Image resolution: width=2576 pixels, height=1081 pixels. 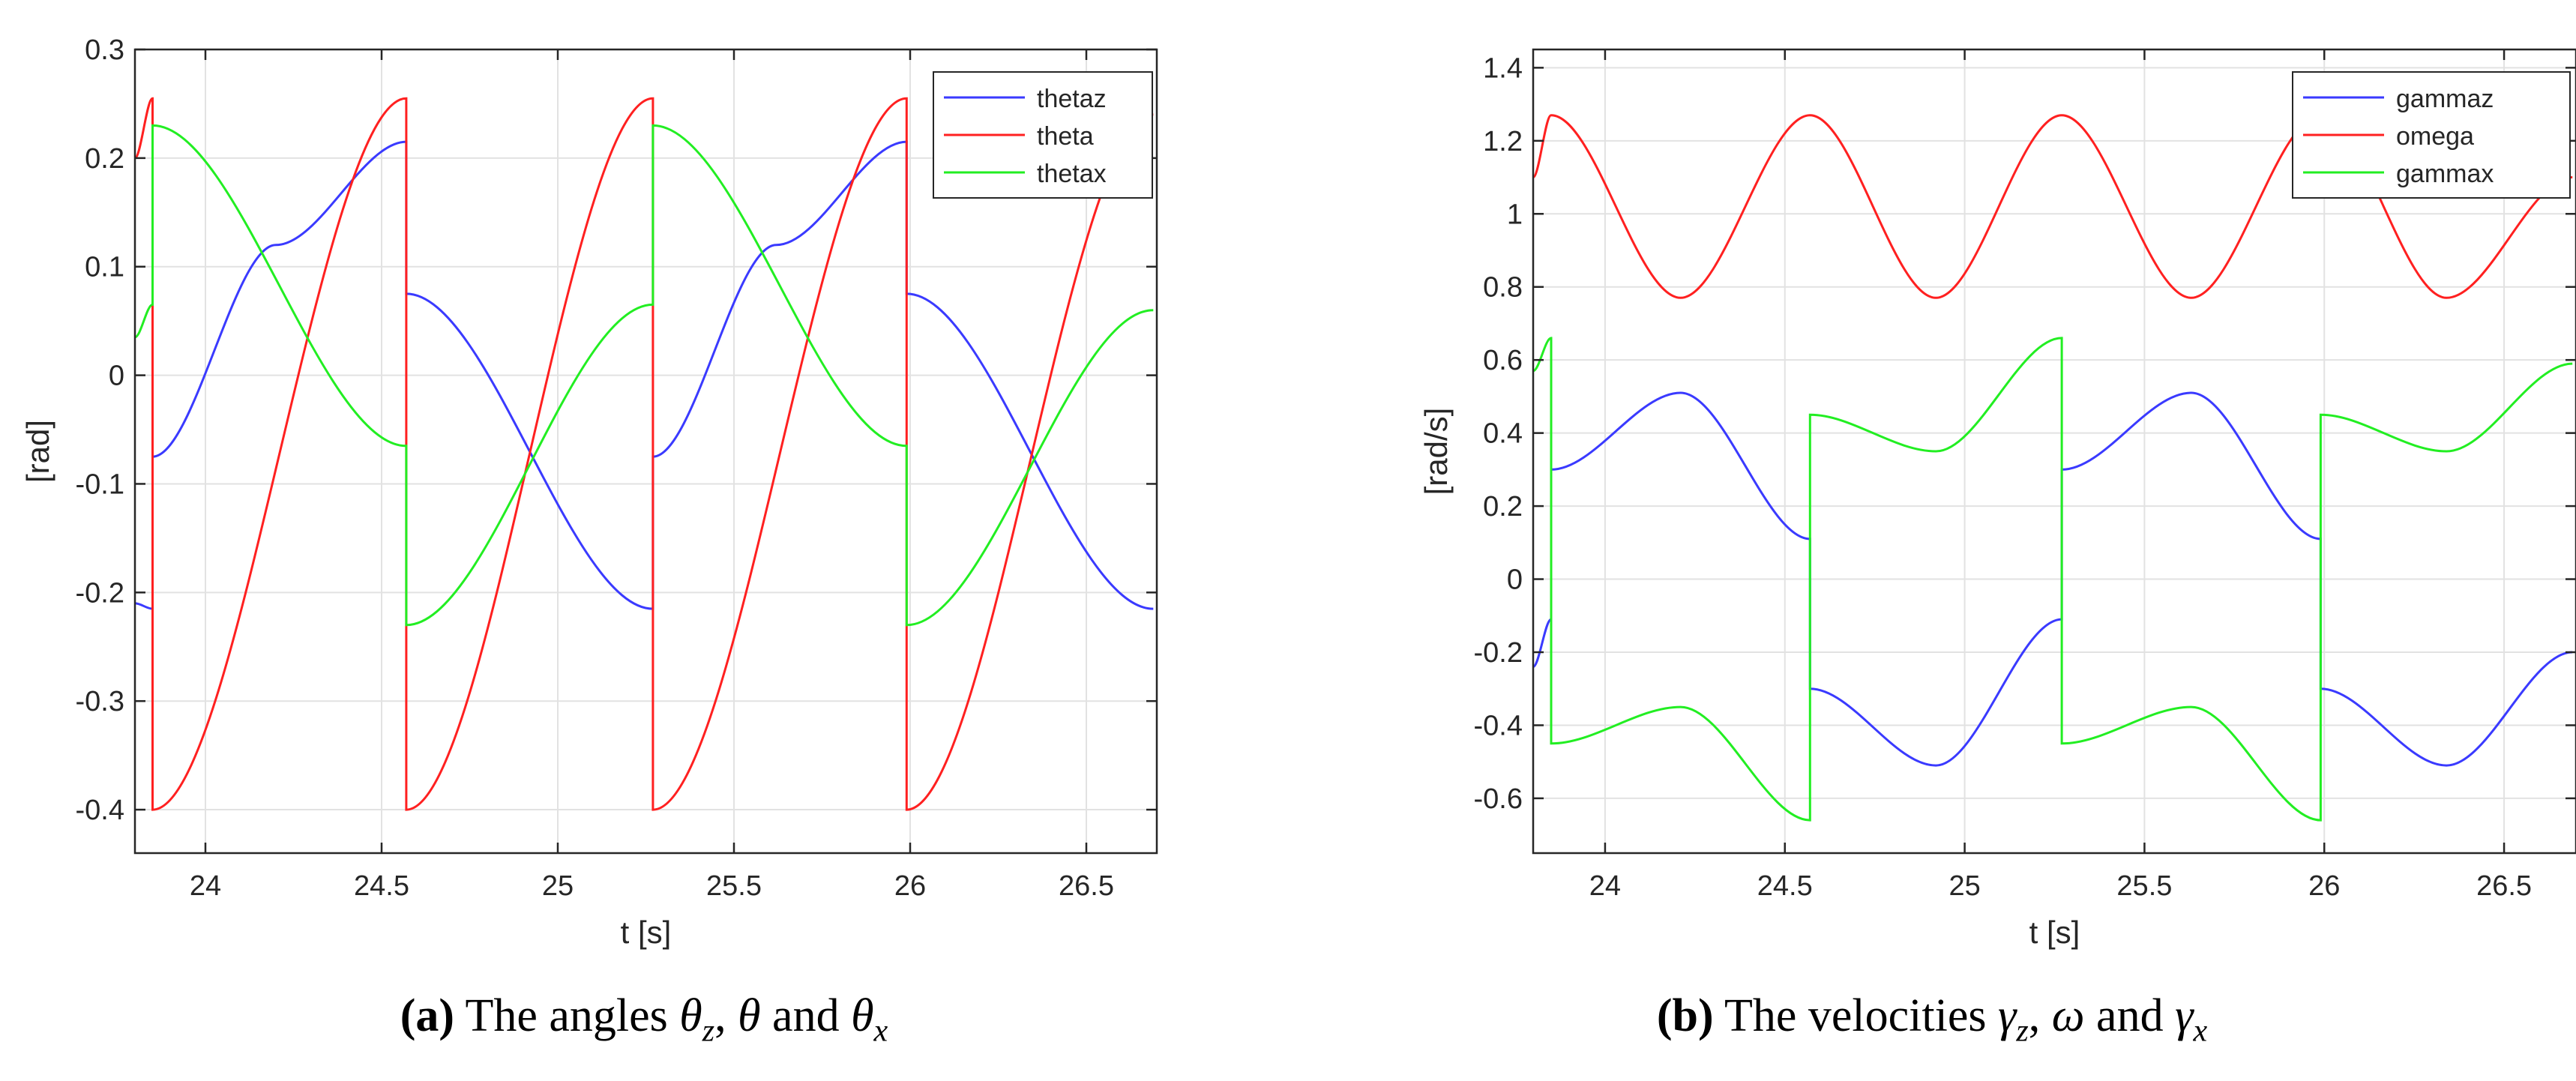 What do you see at coordinates (1072, 99) in the screenshot?
I see `legend-label-thetaz: thetaz` at bounding box center [1072, 99].